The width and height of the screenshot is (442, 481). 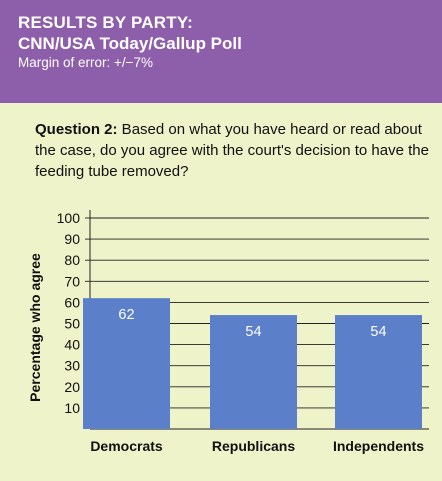 I want to click on y-tick-label: 70, so click(x=72, y=281).